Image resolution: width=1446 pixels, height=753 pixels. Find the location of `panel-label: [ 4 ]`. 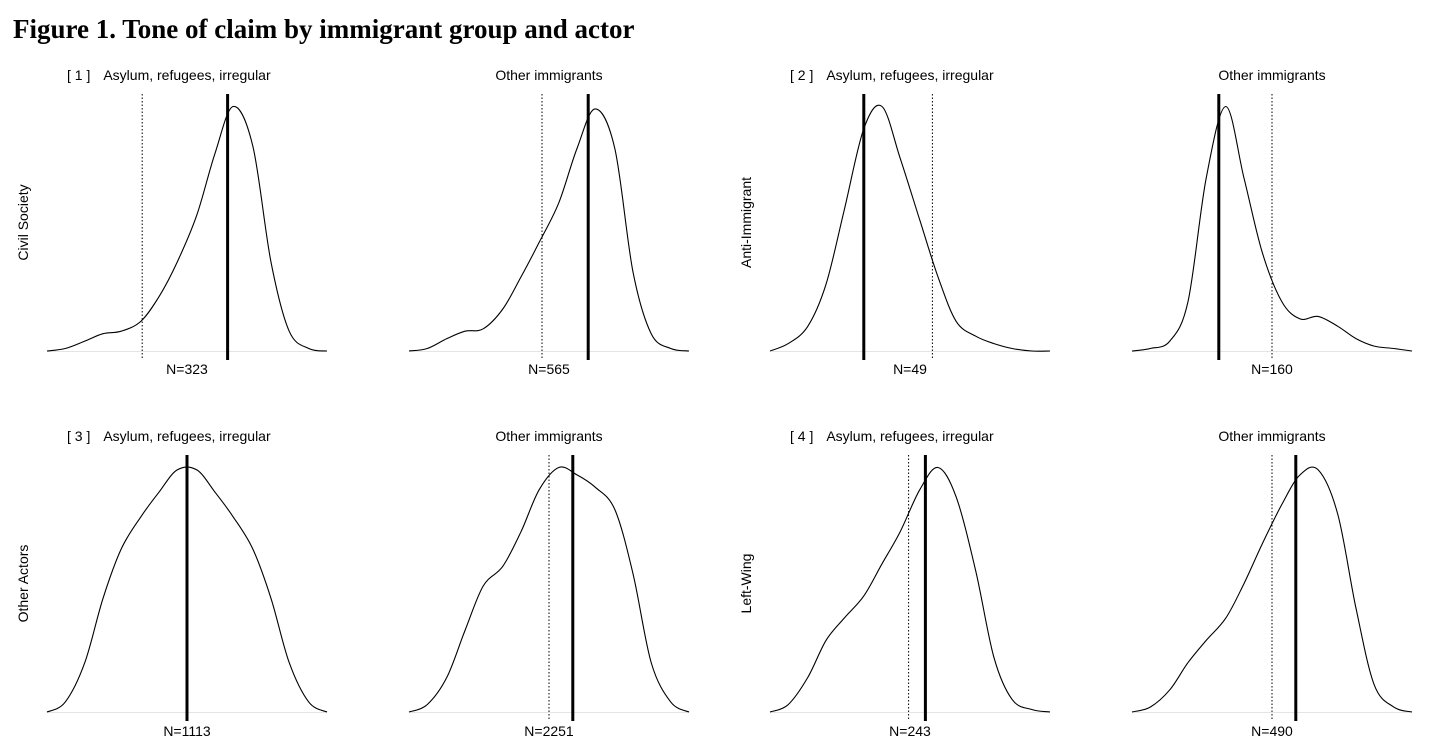

panel-label: [ 4 ] is located at coordinates (801, 436).